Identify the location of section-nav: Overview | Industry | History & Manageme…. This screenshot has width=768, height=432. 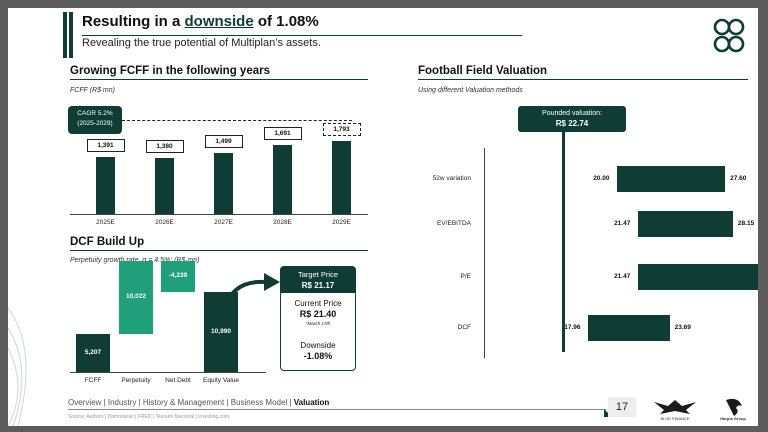
(198, 402).